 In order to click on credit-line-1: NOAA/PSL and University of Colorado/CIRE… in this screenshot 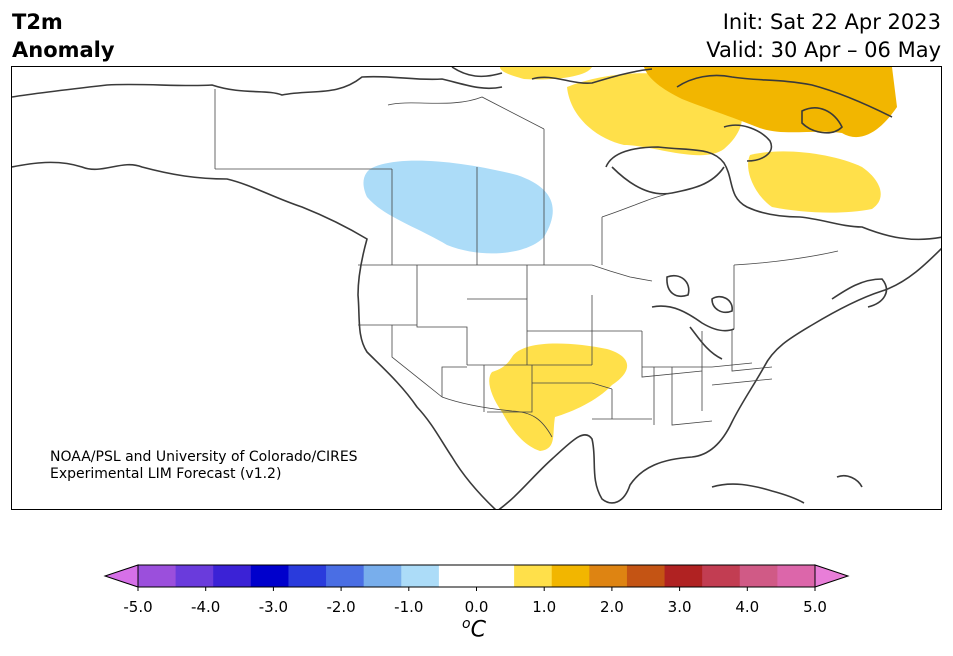, I will do `click(204, 457)`.